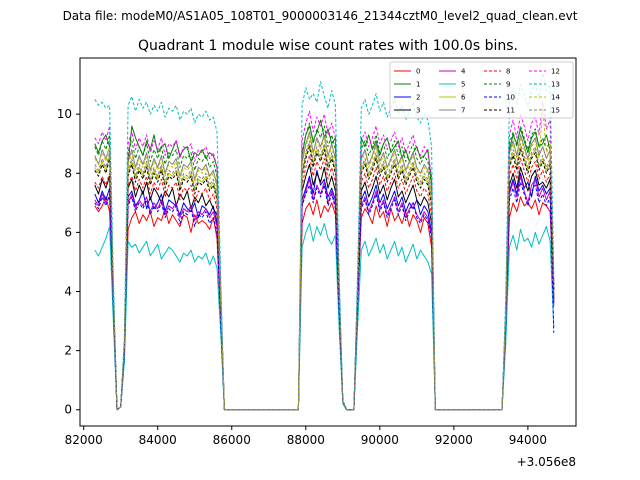  I want to click on legend-label-11: 11, so click(510, 111).